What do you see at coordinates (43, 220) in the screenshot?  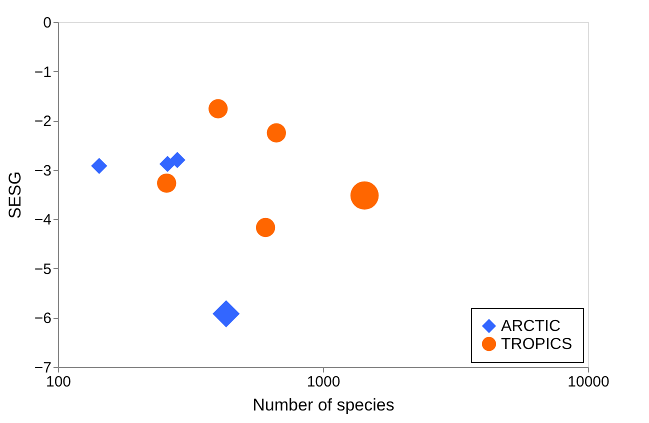 I see `y-tick-label: −4` at bounding box center [43, 220].